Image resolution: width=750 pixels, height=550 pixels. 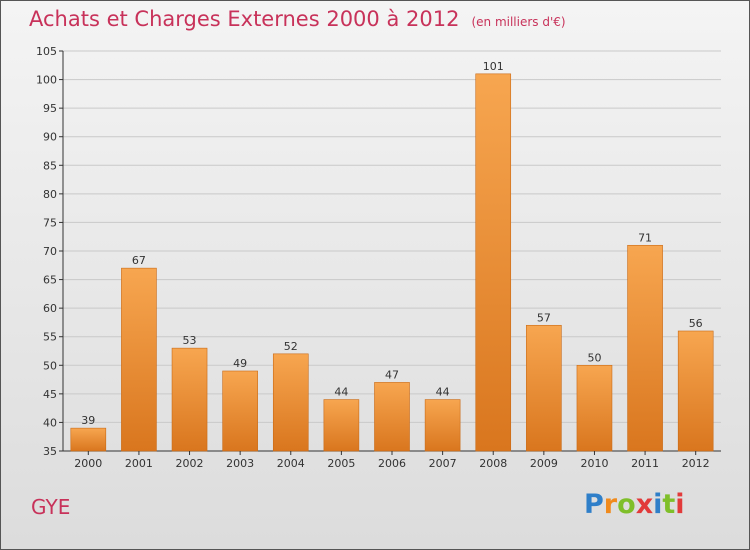 What do you see at coordinates (88, 420) in the screenshot?
I see `bar-value-label: 39` at bounding box center [88, 420].